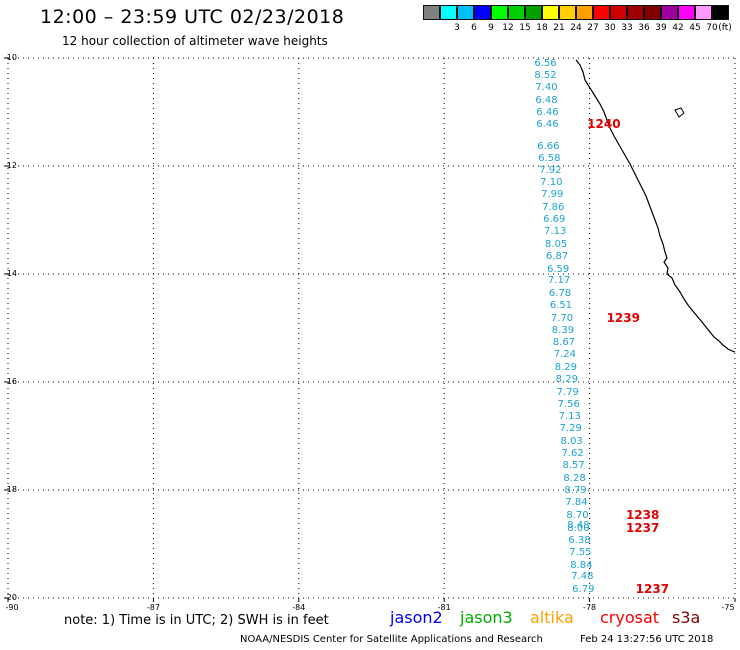 The width and height of the screenshot is (740, 650). Describe the element at coordinates (725, 28) in the screenshot. I see `legend-unit: (ft)` at that location.